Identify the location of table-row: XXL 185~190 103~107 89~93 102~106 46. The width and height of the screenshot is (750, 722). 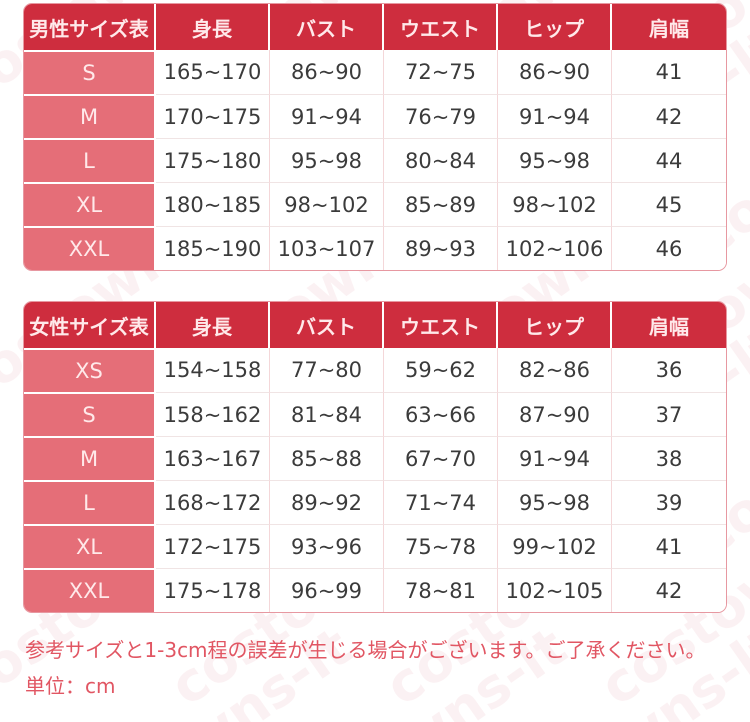
(375, 248).